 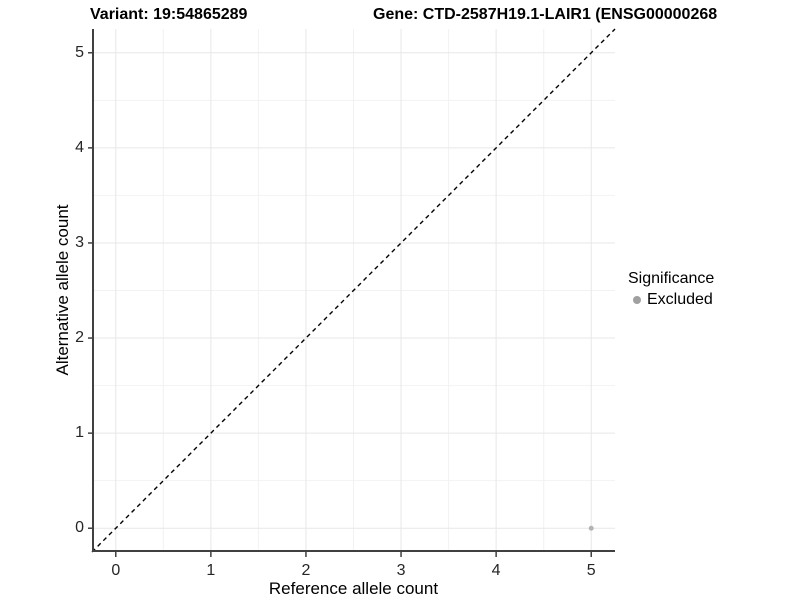 I want to click on data-point, so click(x=591, y=528).